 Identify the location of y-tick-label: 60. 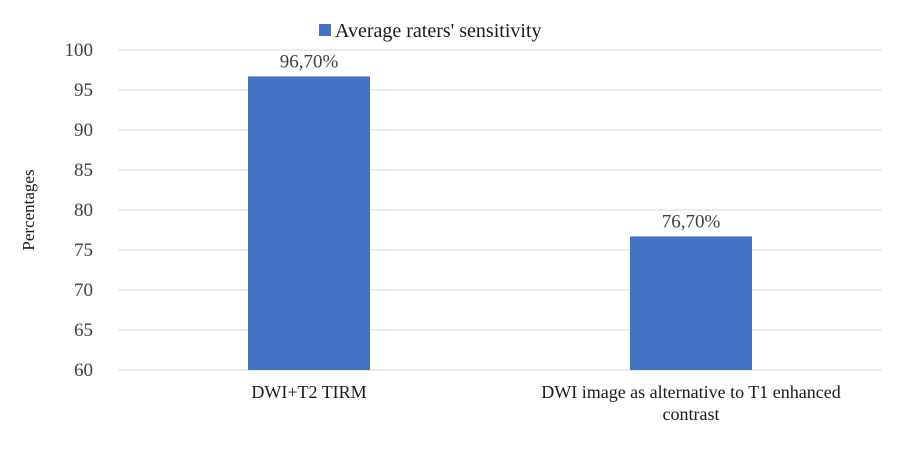
(83, 370).